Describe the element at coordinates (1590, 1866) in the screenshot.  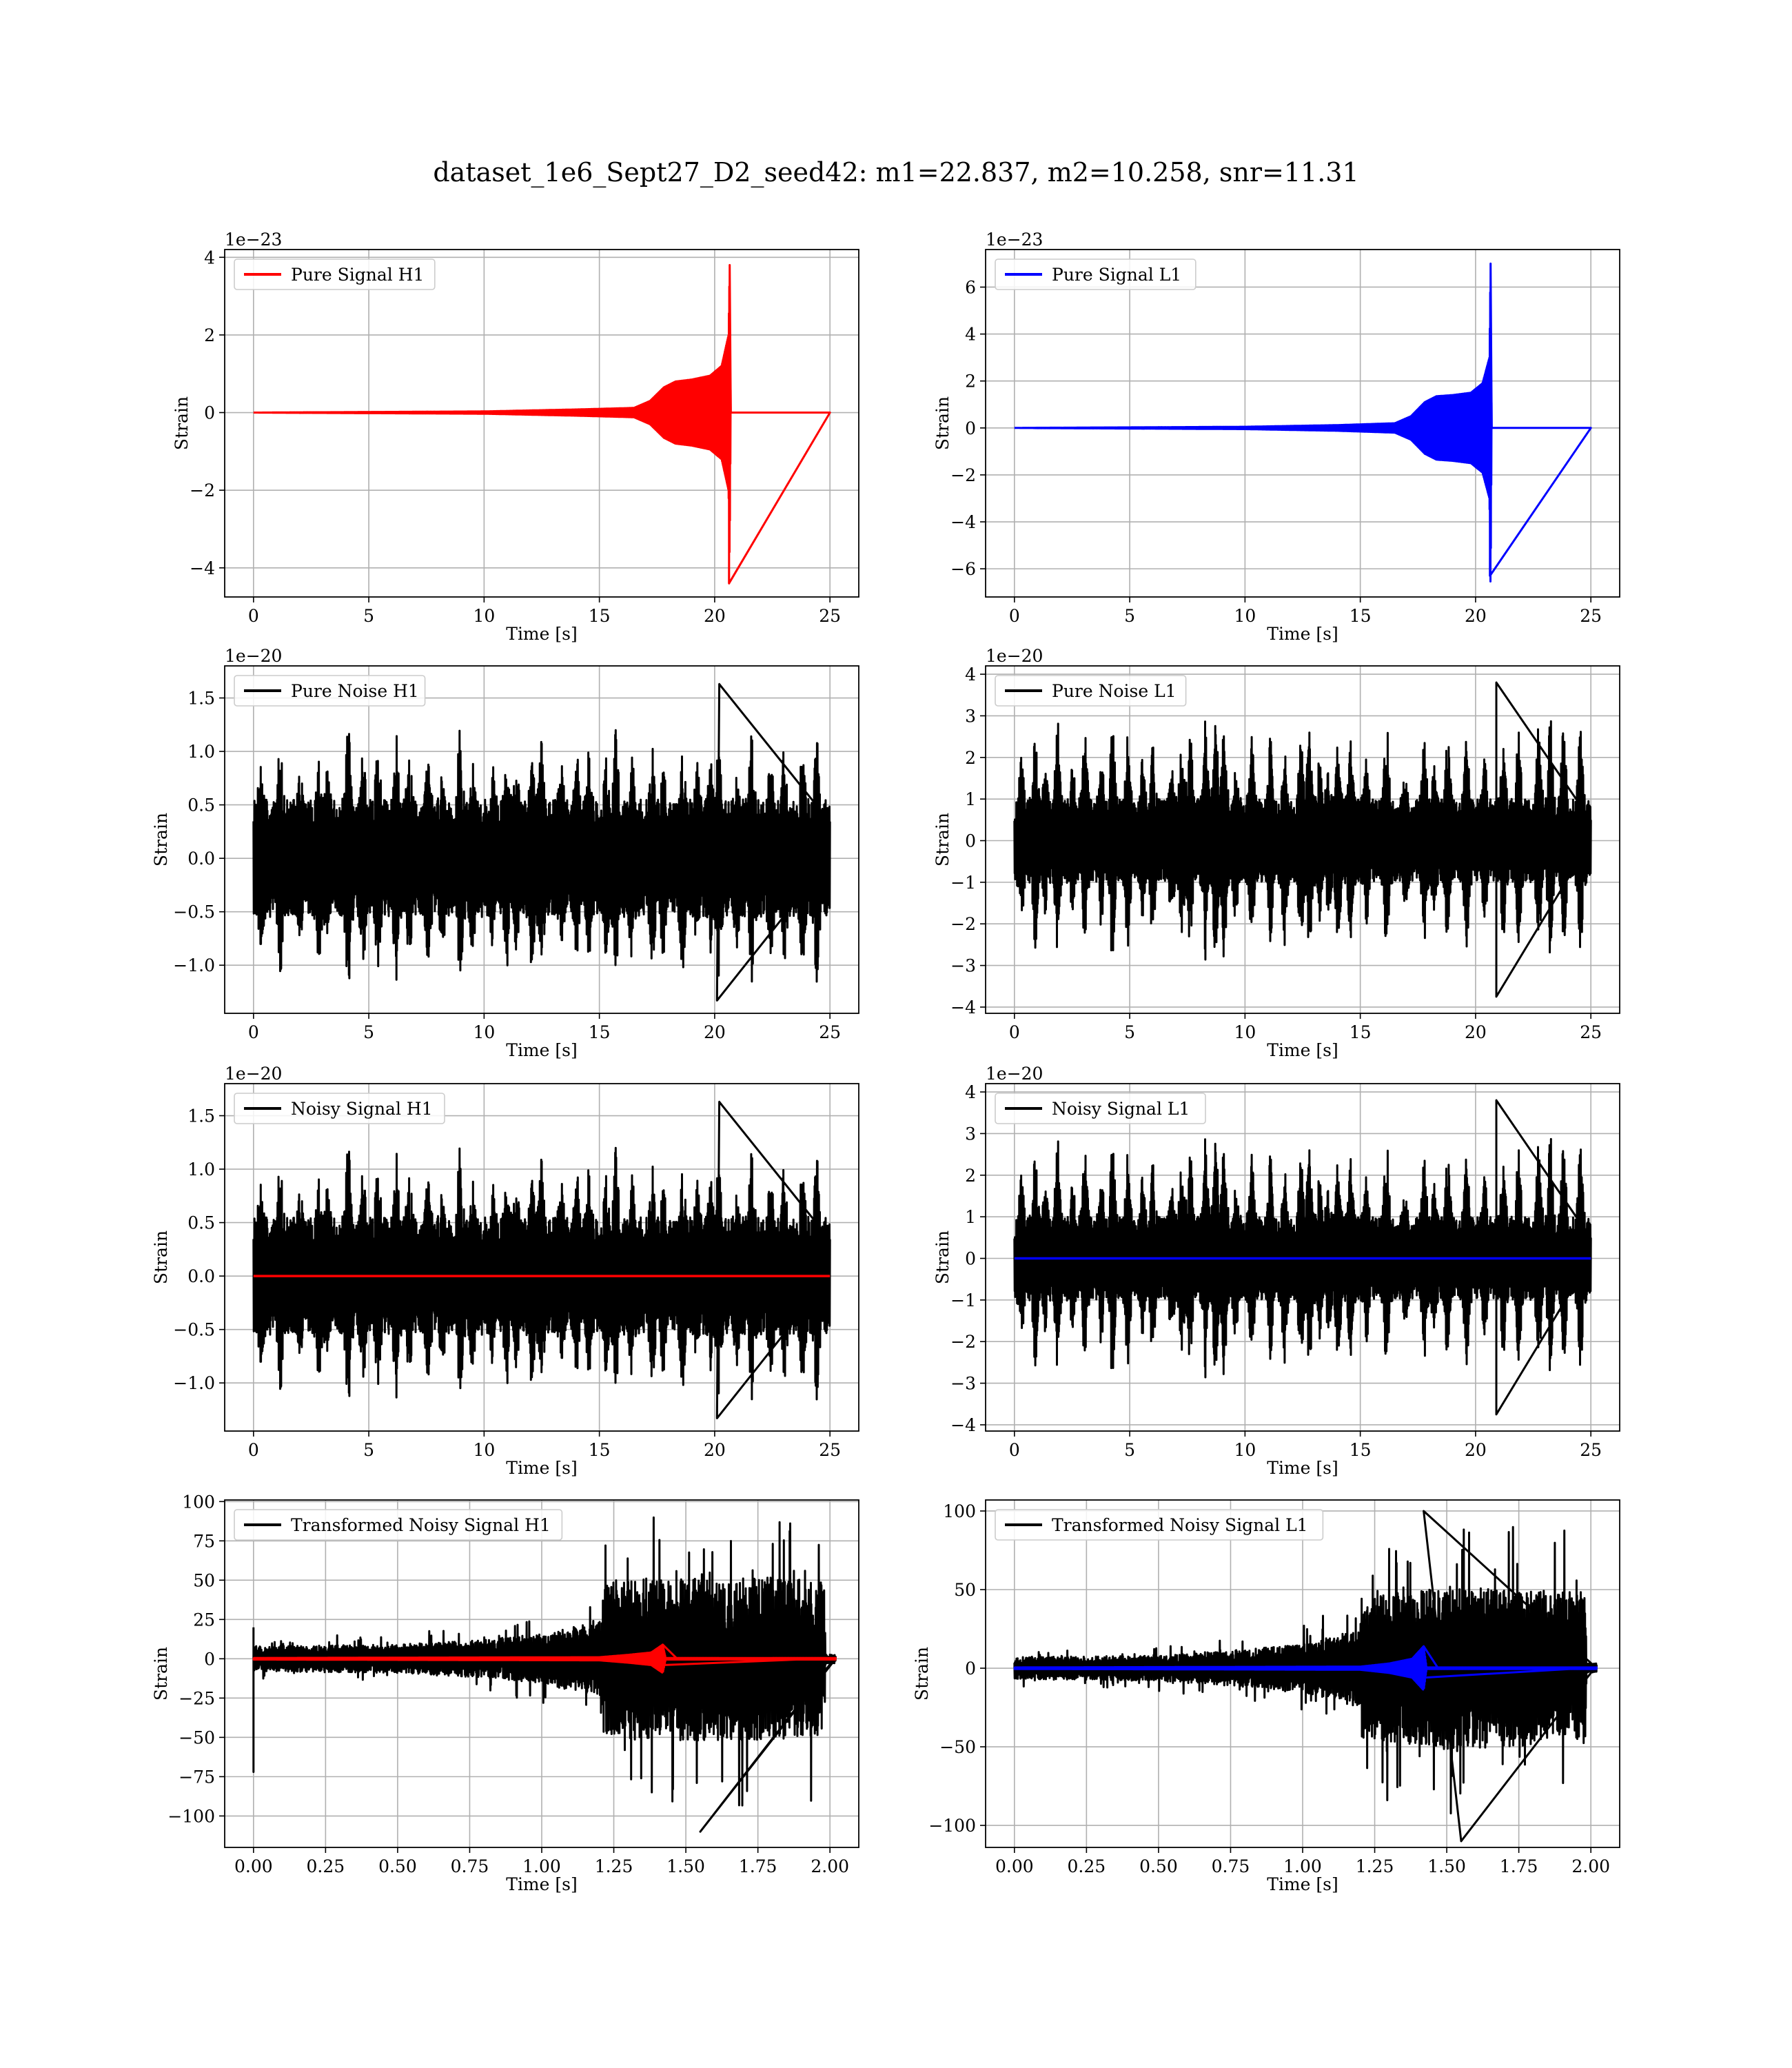
I see `x-tick-label: 2.00` at that location.